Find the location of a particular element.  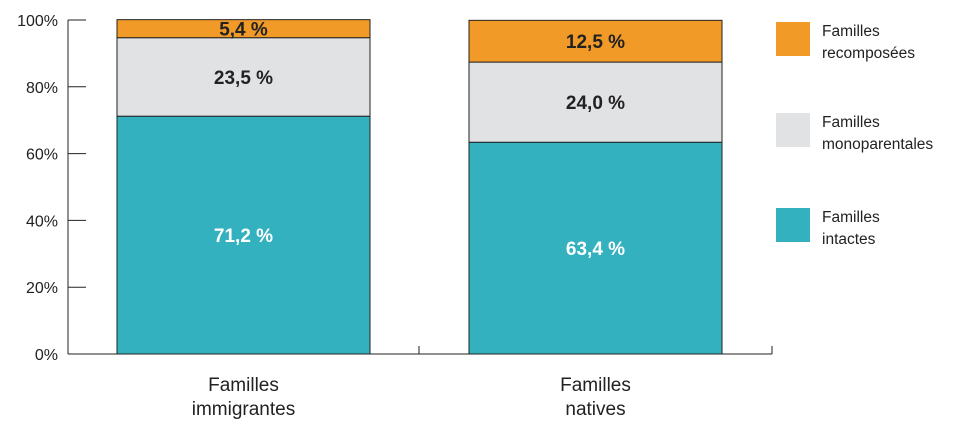

legend-label: intactes is located at coordinates (849, 239).